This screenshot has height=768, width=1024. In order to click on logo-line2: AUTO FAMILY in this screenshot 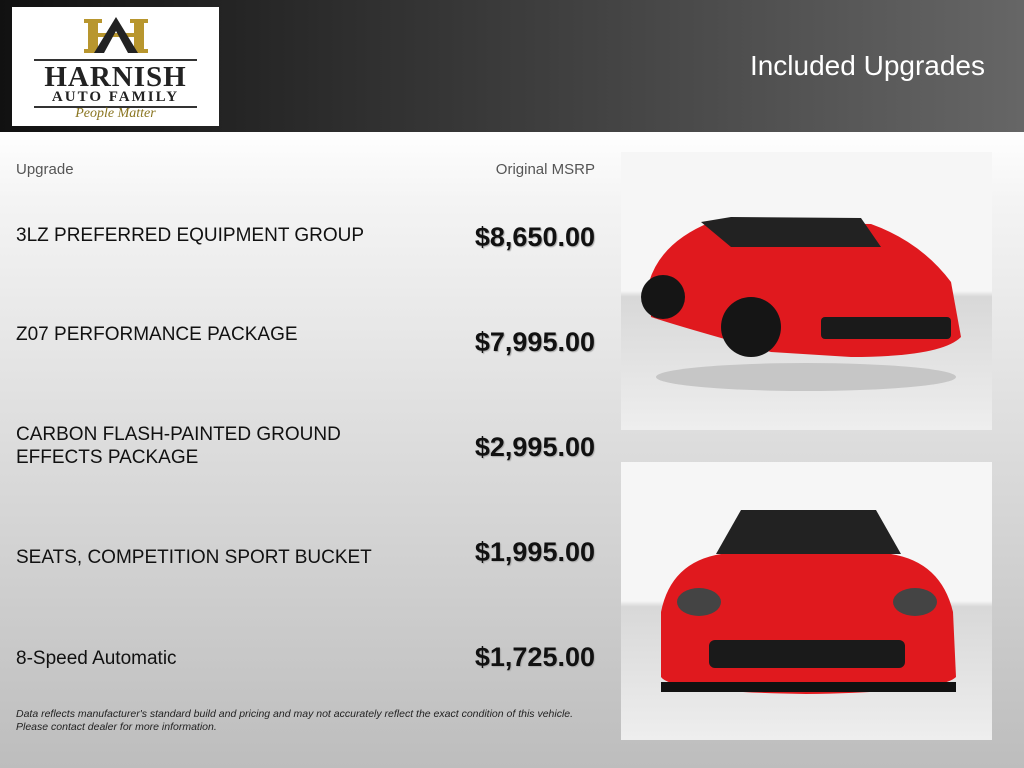, I will do `click(115, 99)`.